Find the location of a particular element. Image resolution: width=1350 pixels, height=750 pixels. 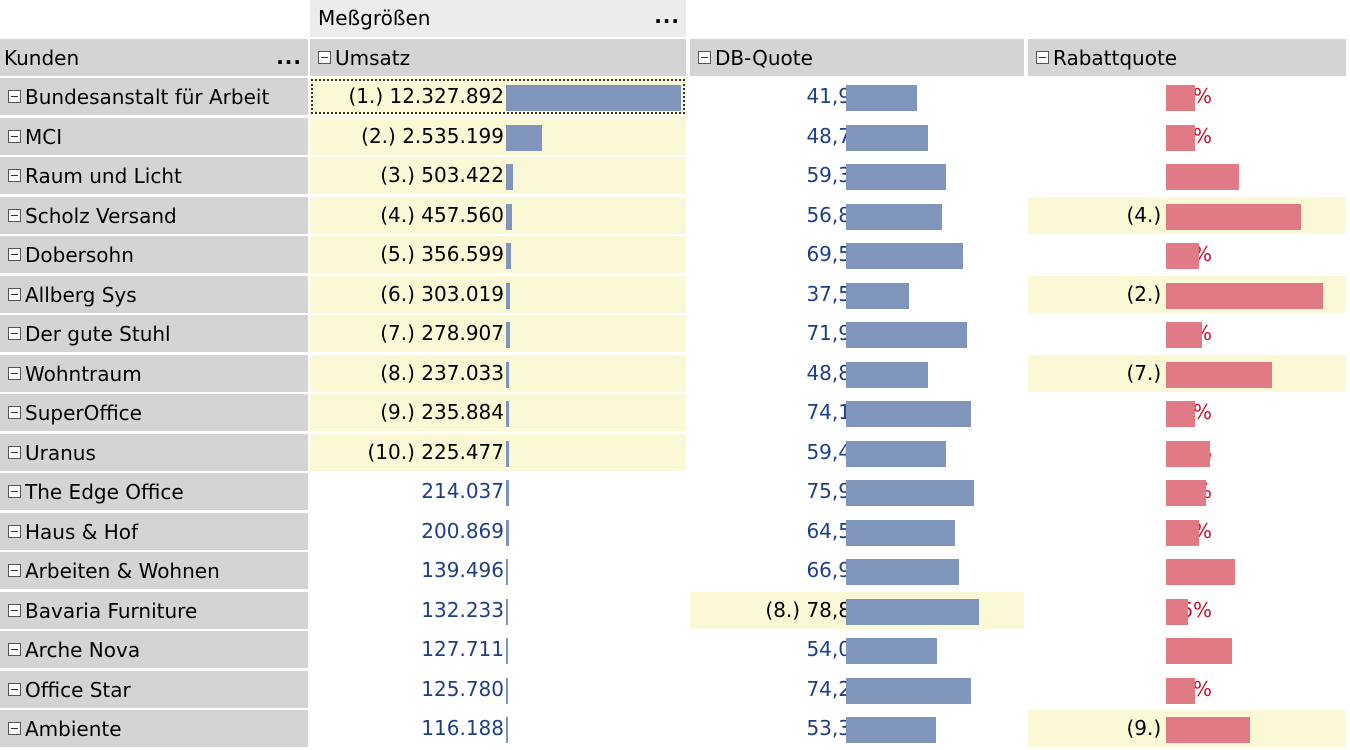

cell-db-quote: 64,5% is located at coordinates (857, 531).